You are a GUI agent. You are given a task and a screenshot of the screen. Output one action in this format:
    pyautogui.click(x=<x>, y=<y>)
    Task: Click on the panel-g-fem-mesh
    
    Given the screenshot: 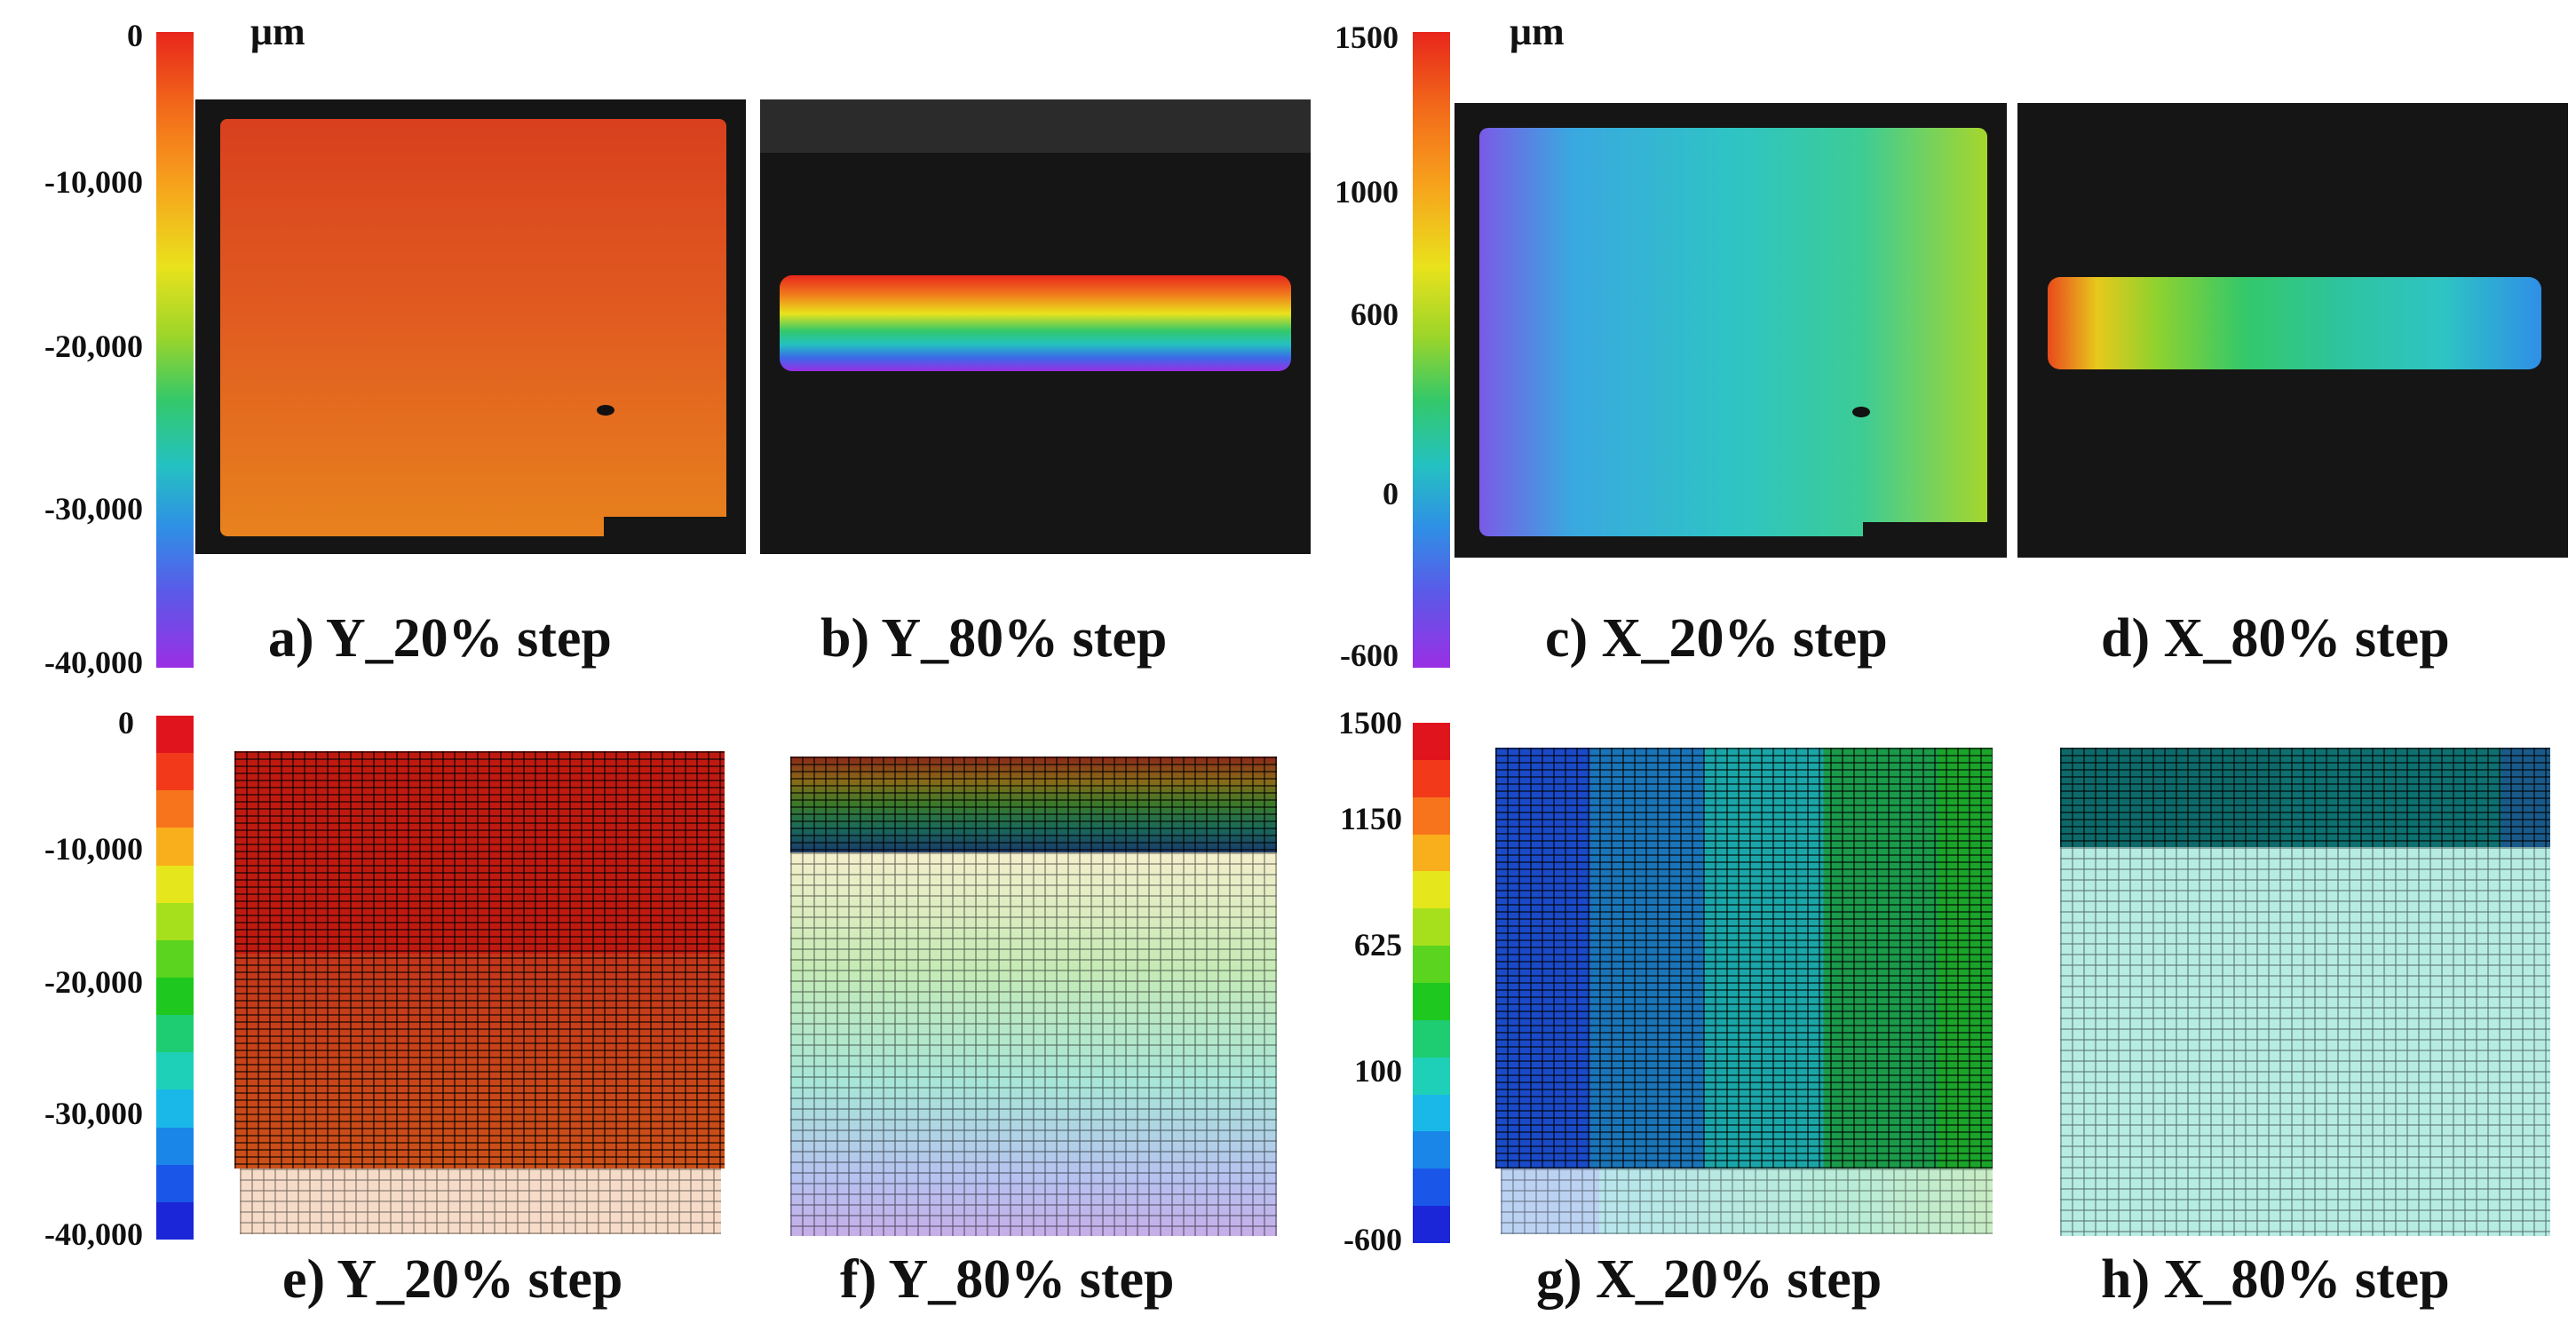 What is the action you would take?
    pyautogui.click(x=1744, y=958)
    